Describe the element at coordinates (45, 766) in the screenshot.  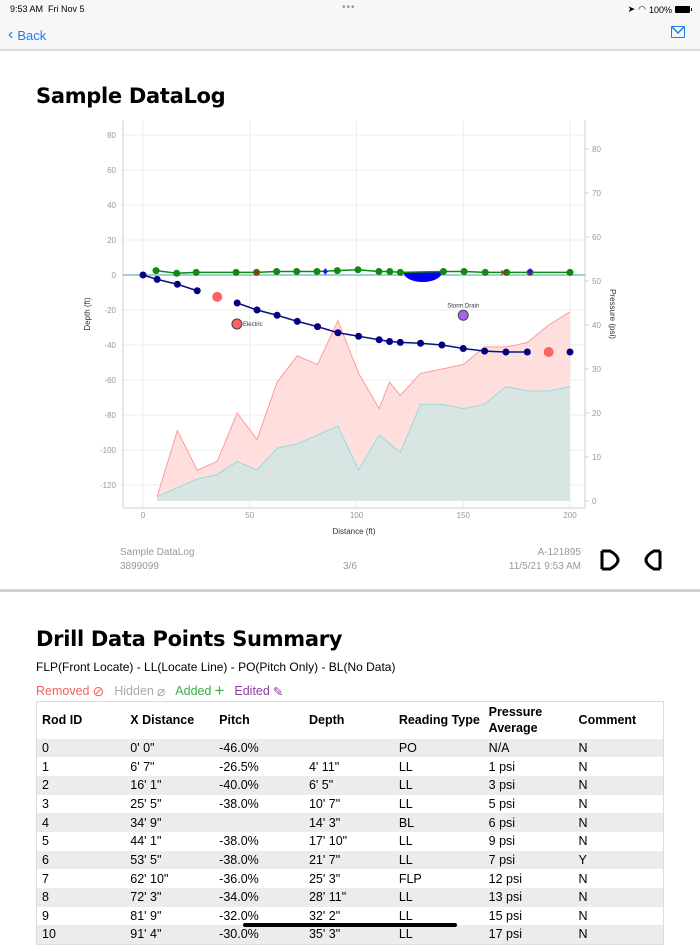
I see `table-cell: 1` at that location.